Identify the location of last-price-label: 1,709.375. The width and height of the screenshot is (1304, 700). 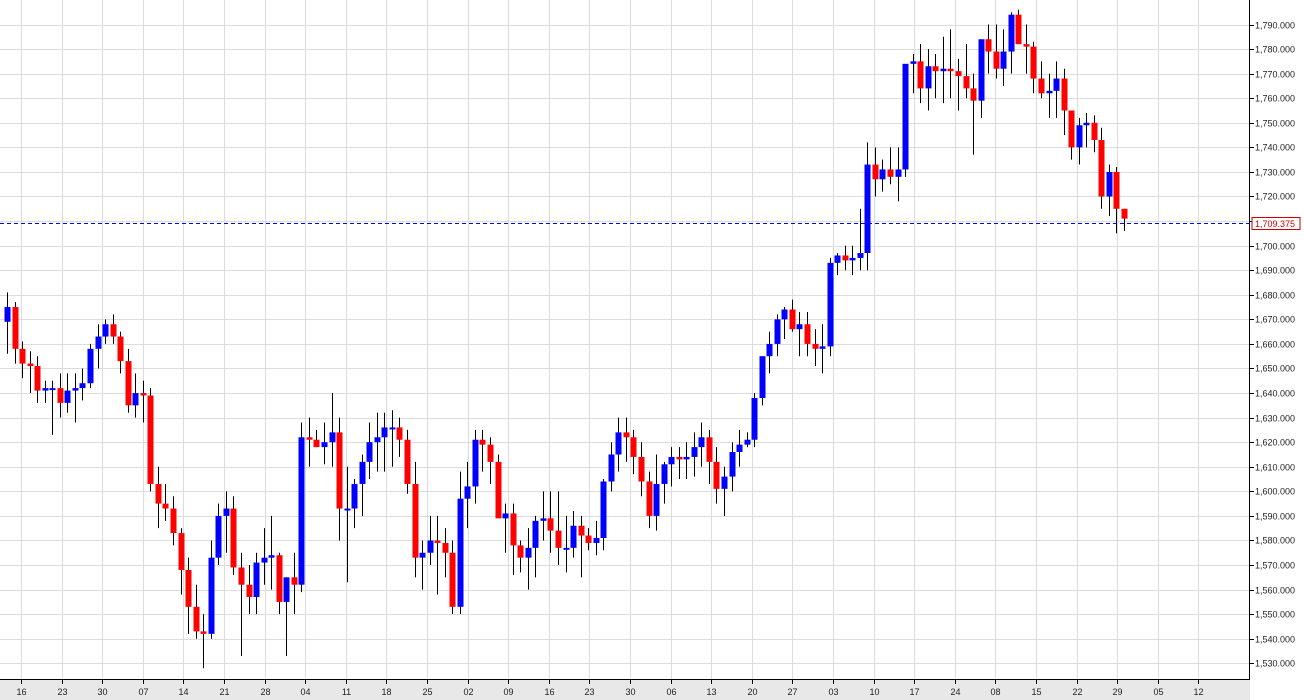
(1275, 224).